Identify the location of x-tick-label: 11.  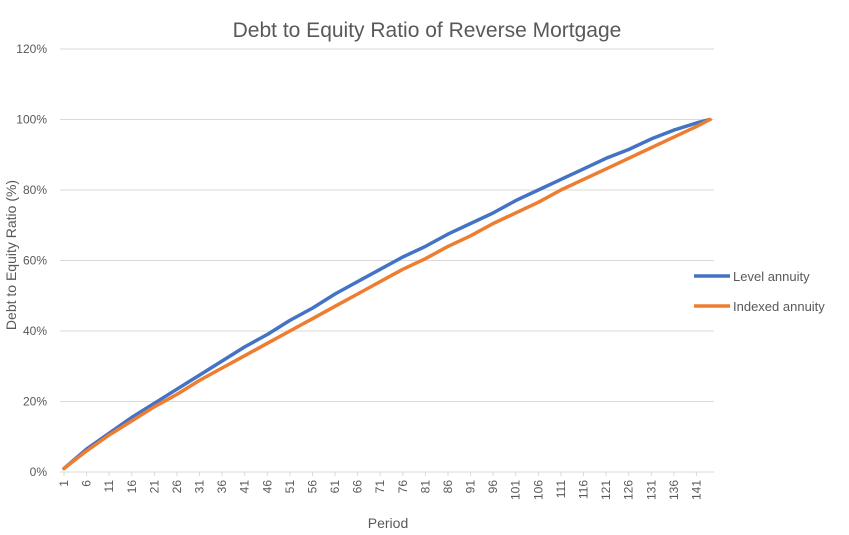
(109, 486).